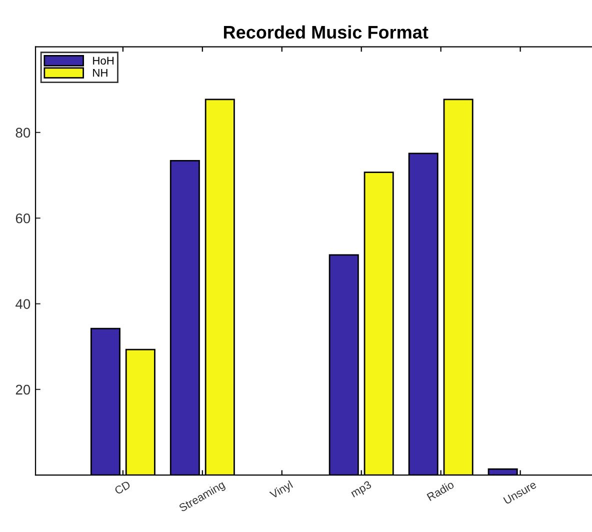  What do you see at coordinates (440, 491) in the screenshot?
I see `x-tick-label: Radio` at bounding box center [440, 491].